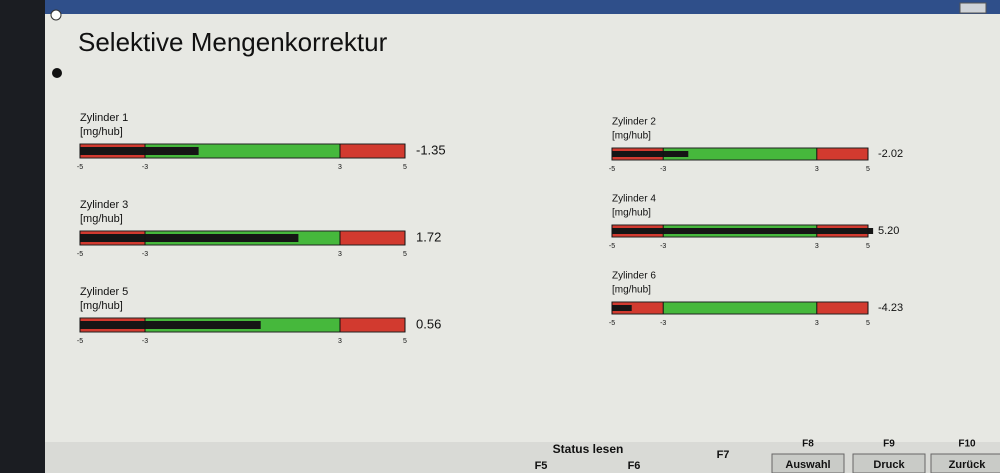 This screenshot has height=473, width=1000. I want to click on gauge-label: Zylinder 1, so click(104, 118).